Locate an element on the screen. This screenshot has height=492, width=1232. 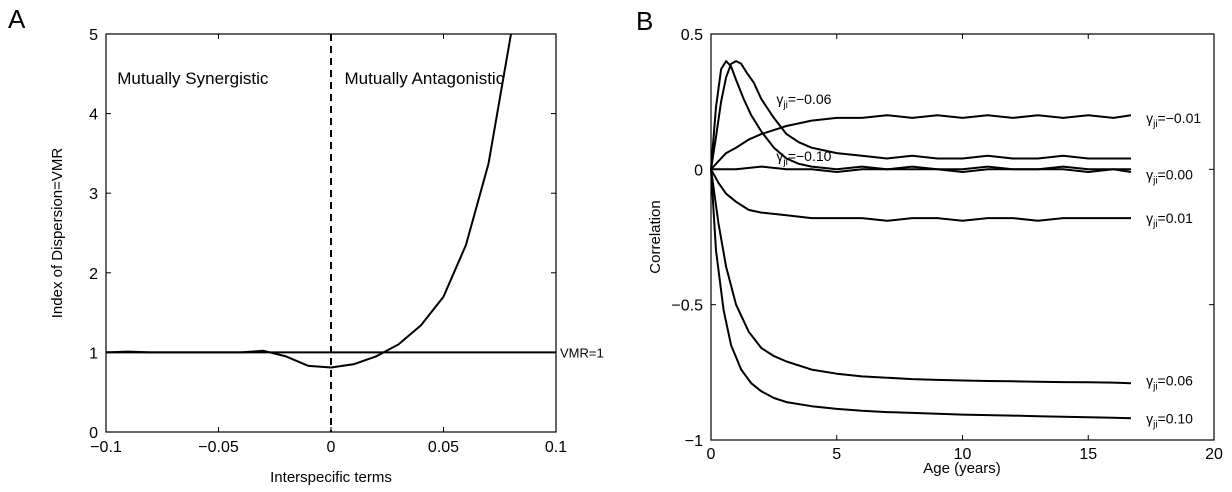
y-tick-label: −1 is located at coordinates (694, 441).